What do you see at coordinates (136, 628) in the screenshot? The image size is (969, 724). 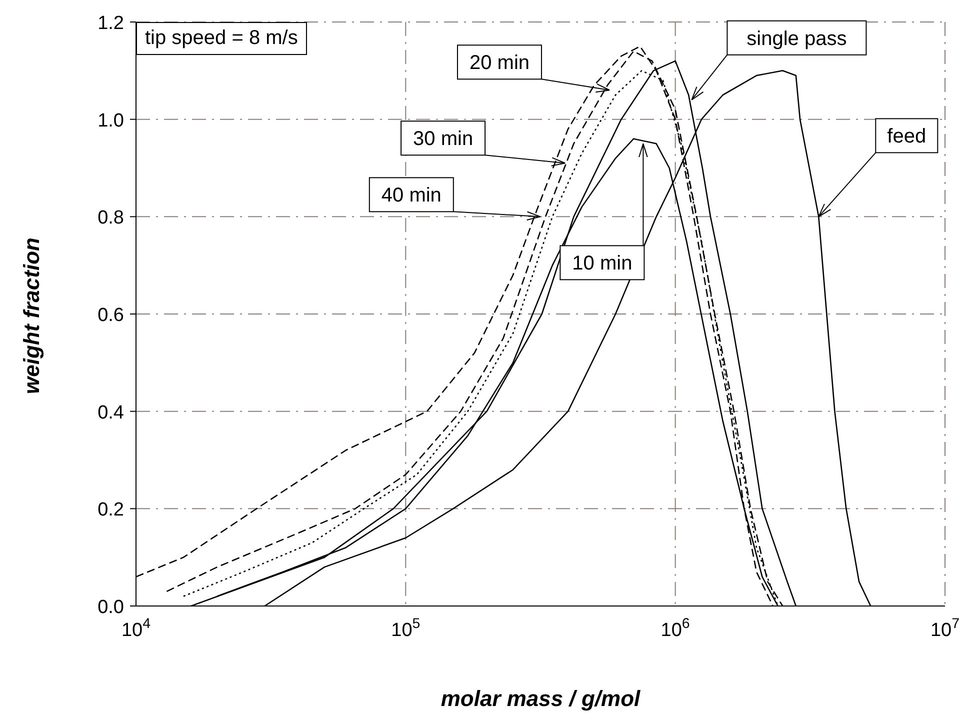 I see `x-tick-label: 10$^{4}$` at bounding box center [136, 628].